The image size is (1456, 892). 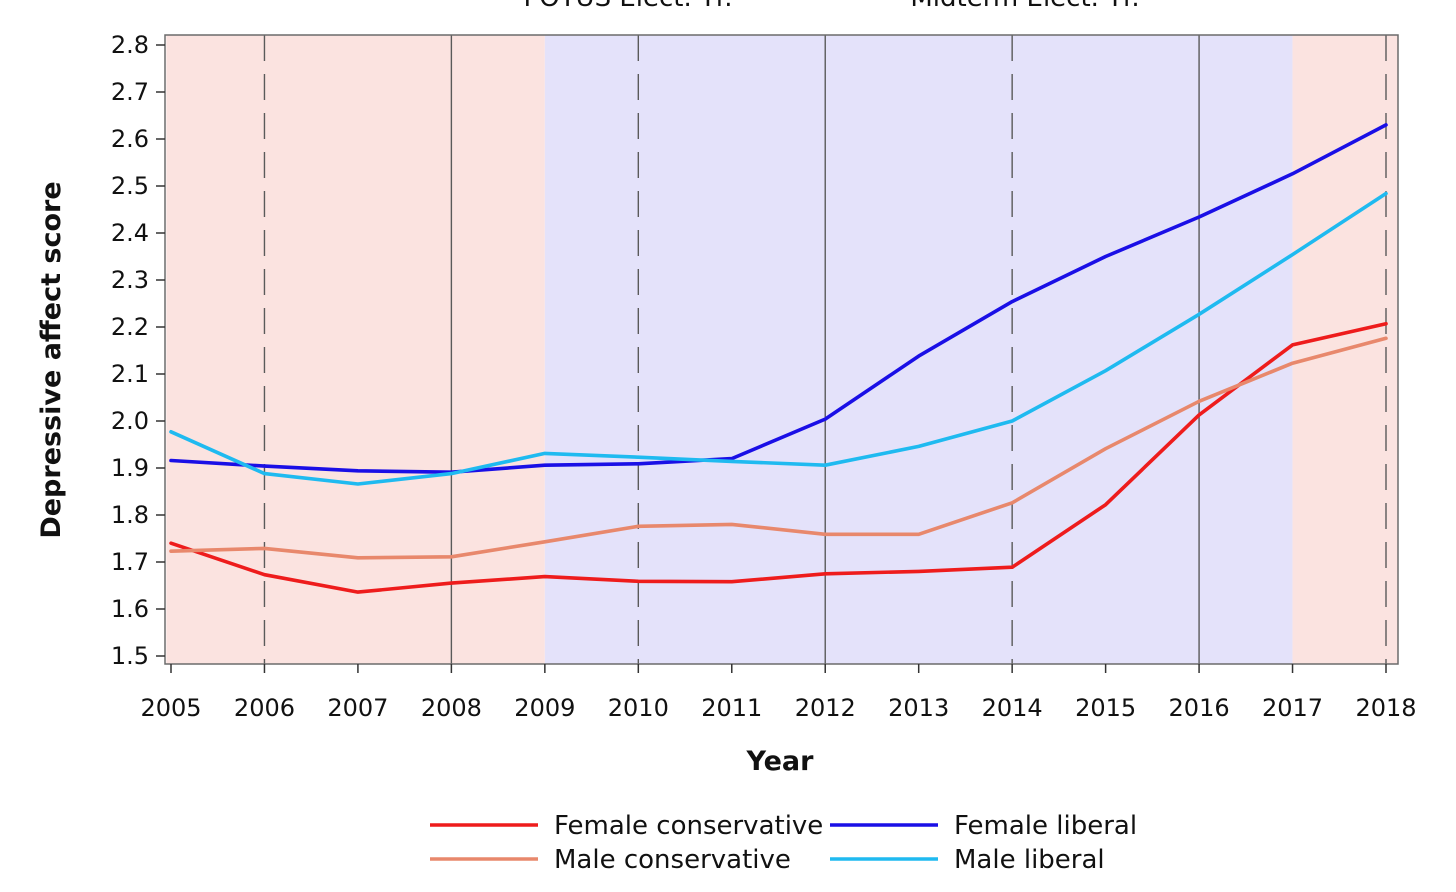 What do you see at coordinates (672, 860) in the screenshot?
I see `legend-label-male-conservative: Male conservative` at bounding box center [672, 860].